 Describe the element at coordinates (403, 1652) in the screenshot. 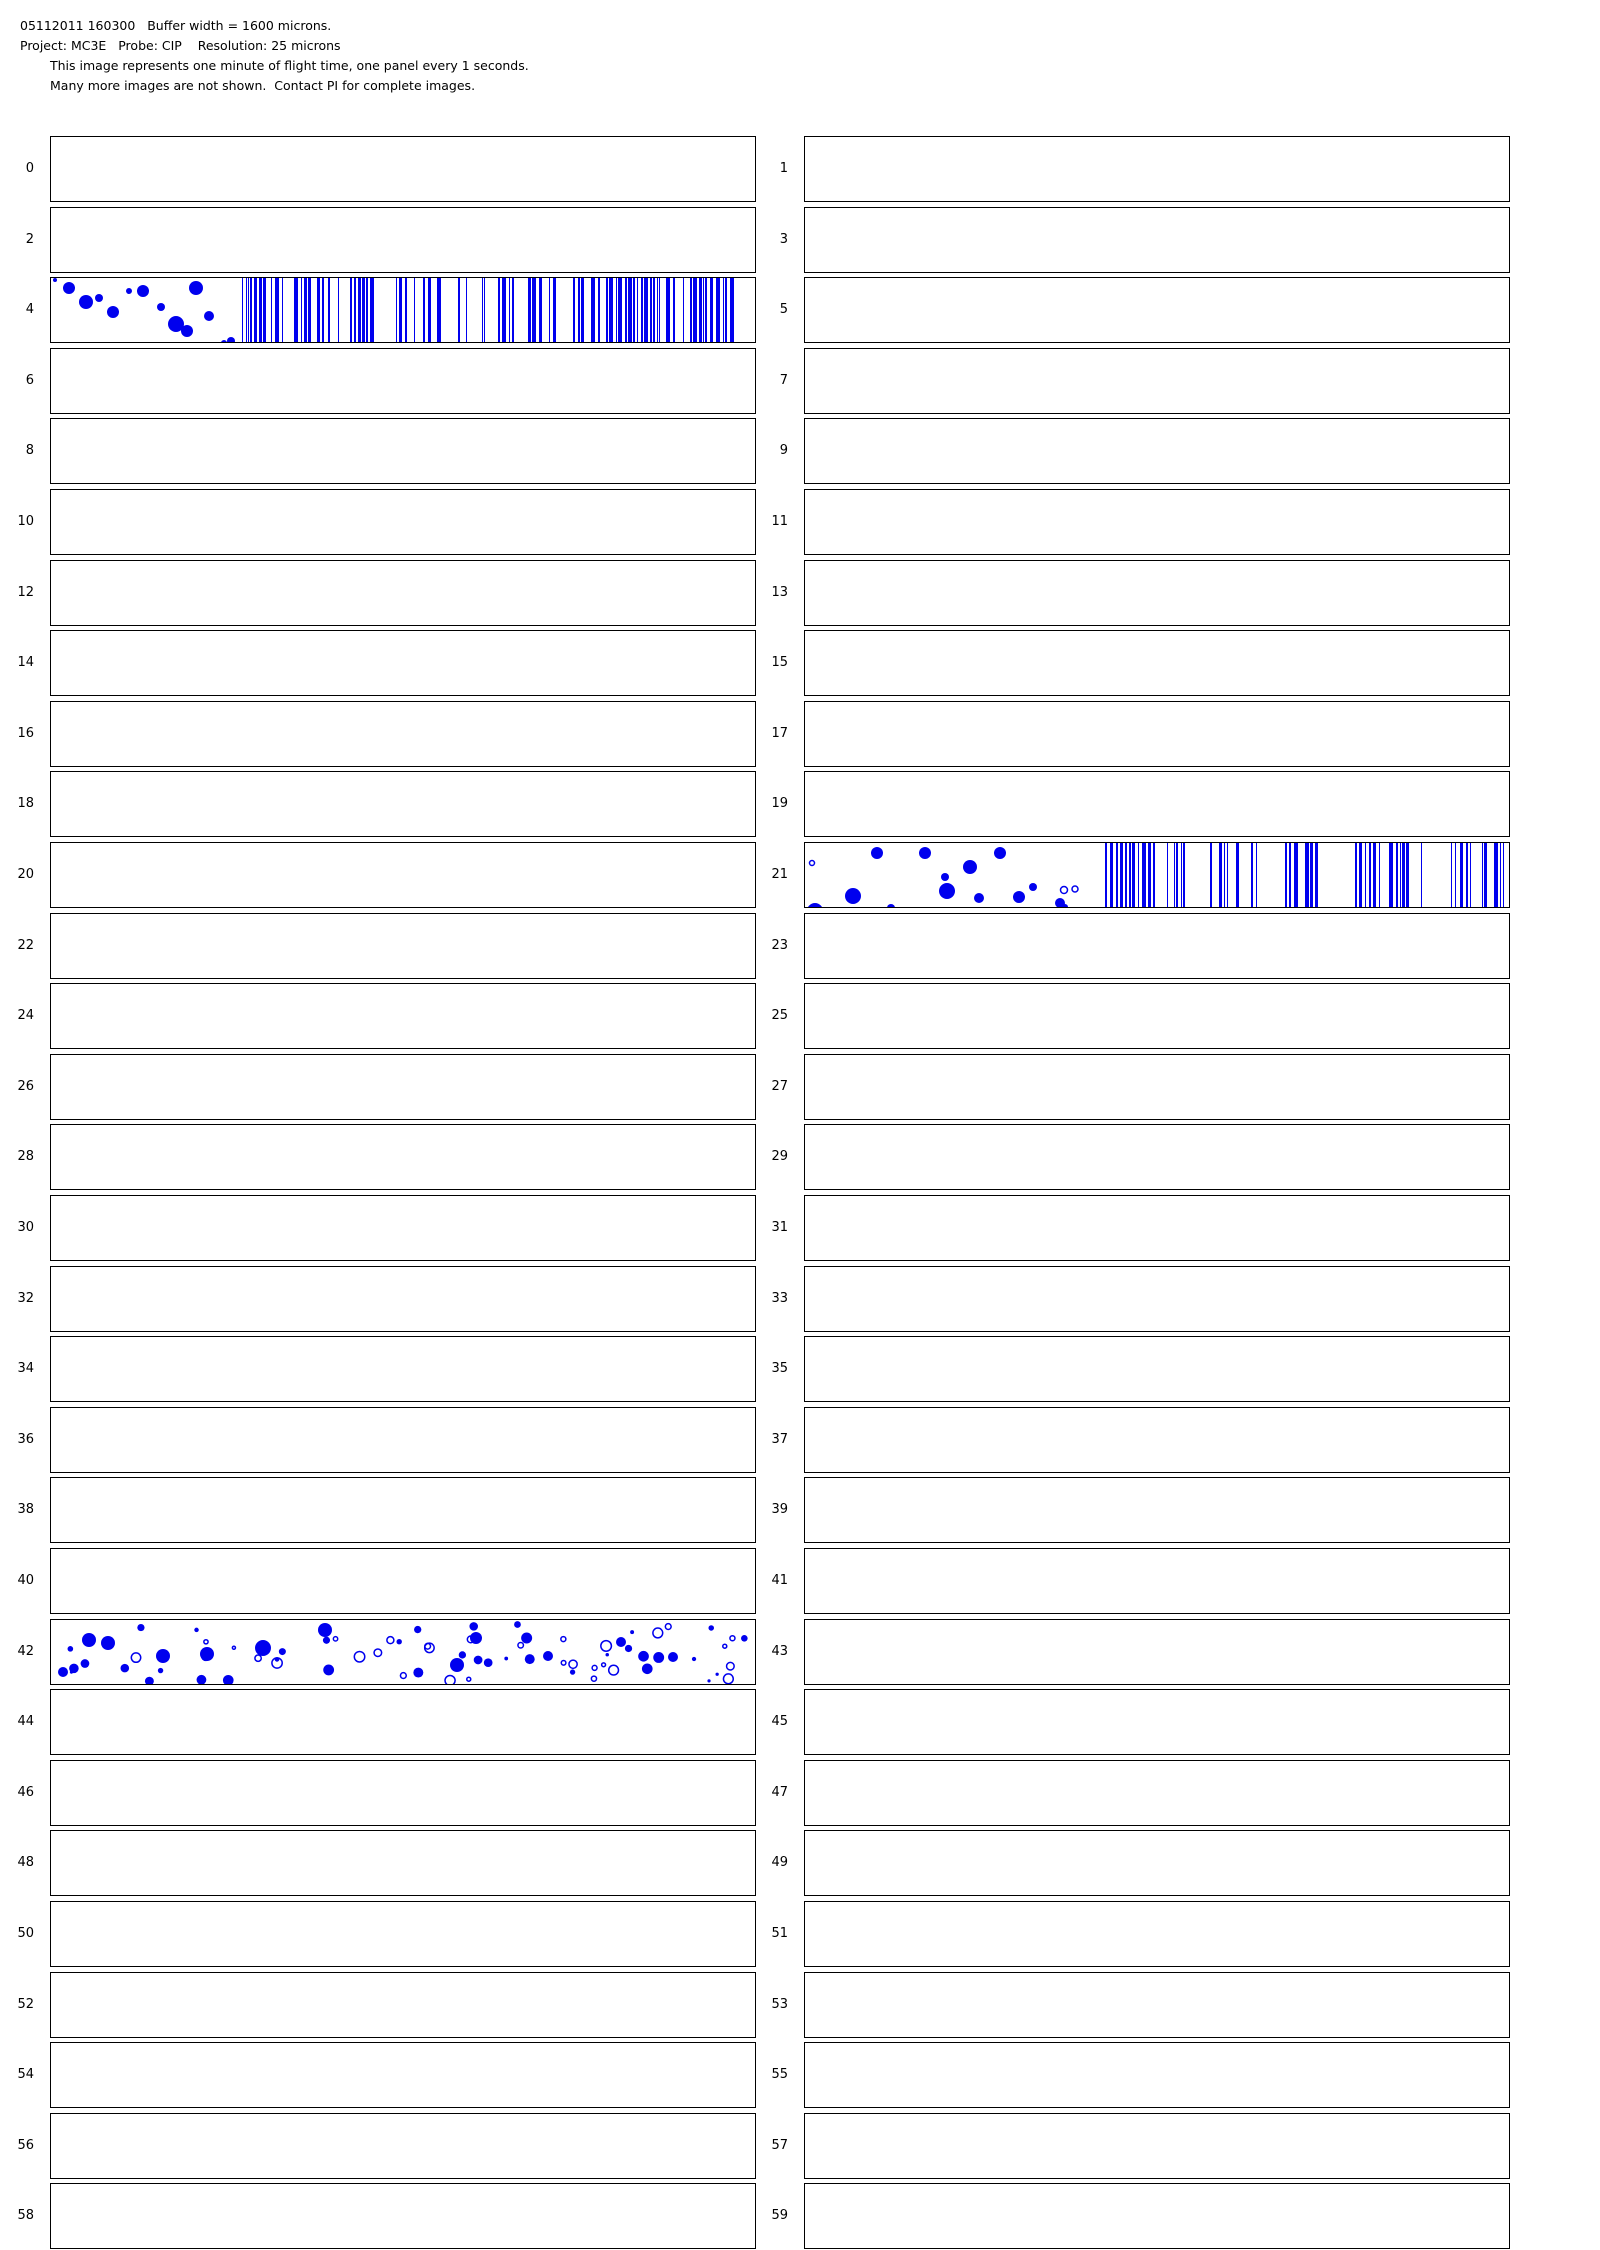

I see `particle-strip` at that location.